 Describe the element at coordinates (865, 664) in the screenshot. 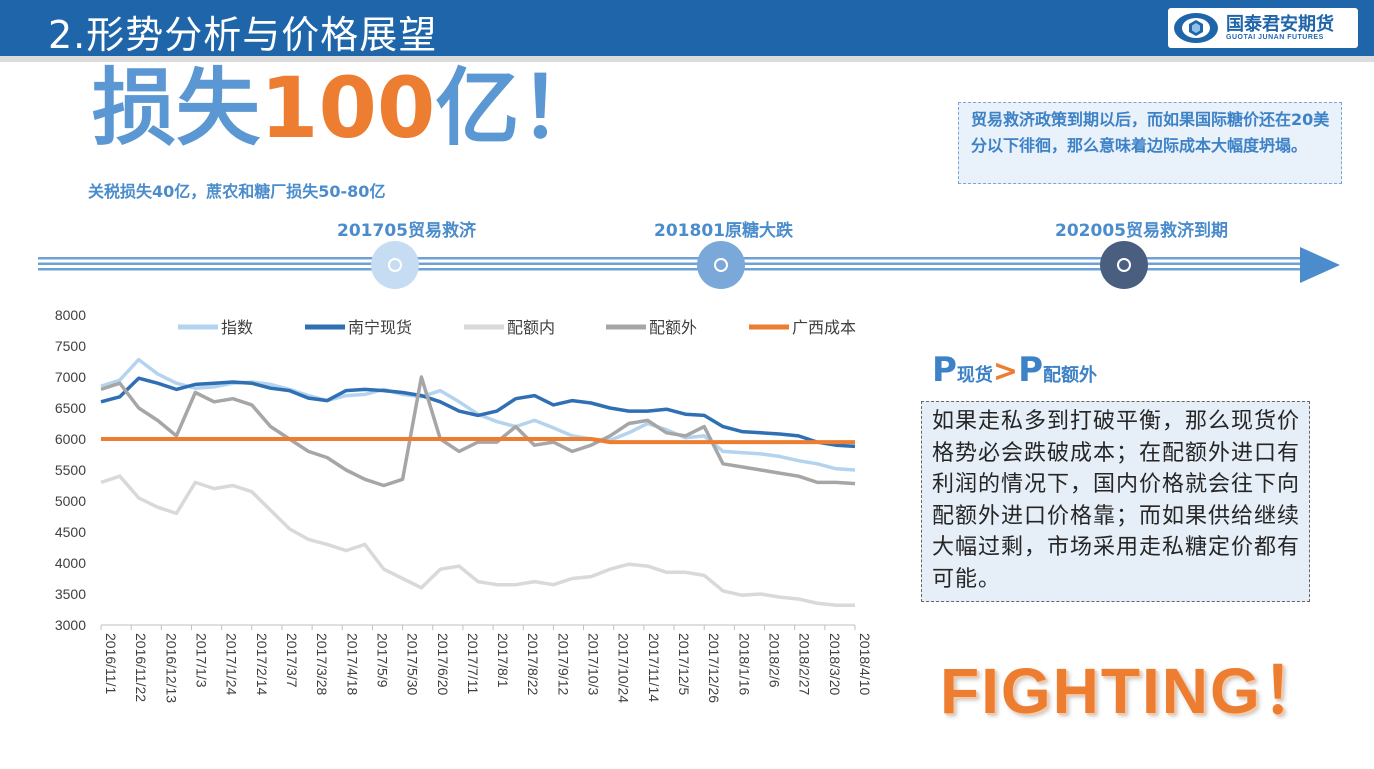

I see `x-tick-label-25: 2018/4/10` at that location.